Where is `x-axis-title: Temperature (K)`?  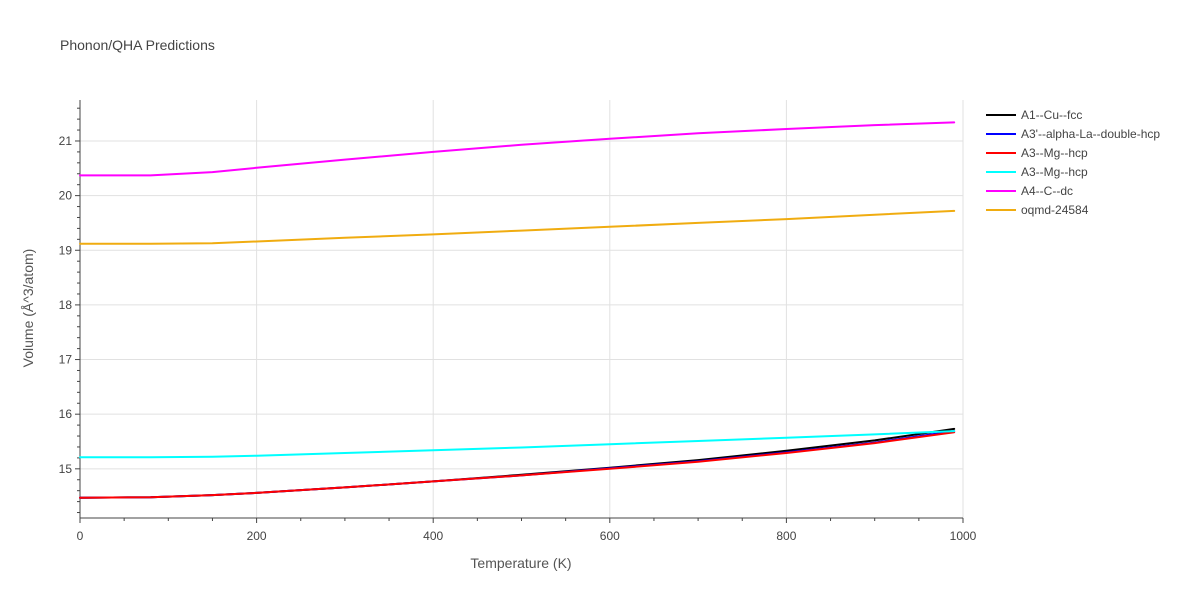
x-axis-title: Temperature (K) is located at coordinates (520, 563).